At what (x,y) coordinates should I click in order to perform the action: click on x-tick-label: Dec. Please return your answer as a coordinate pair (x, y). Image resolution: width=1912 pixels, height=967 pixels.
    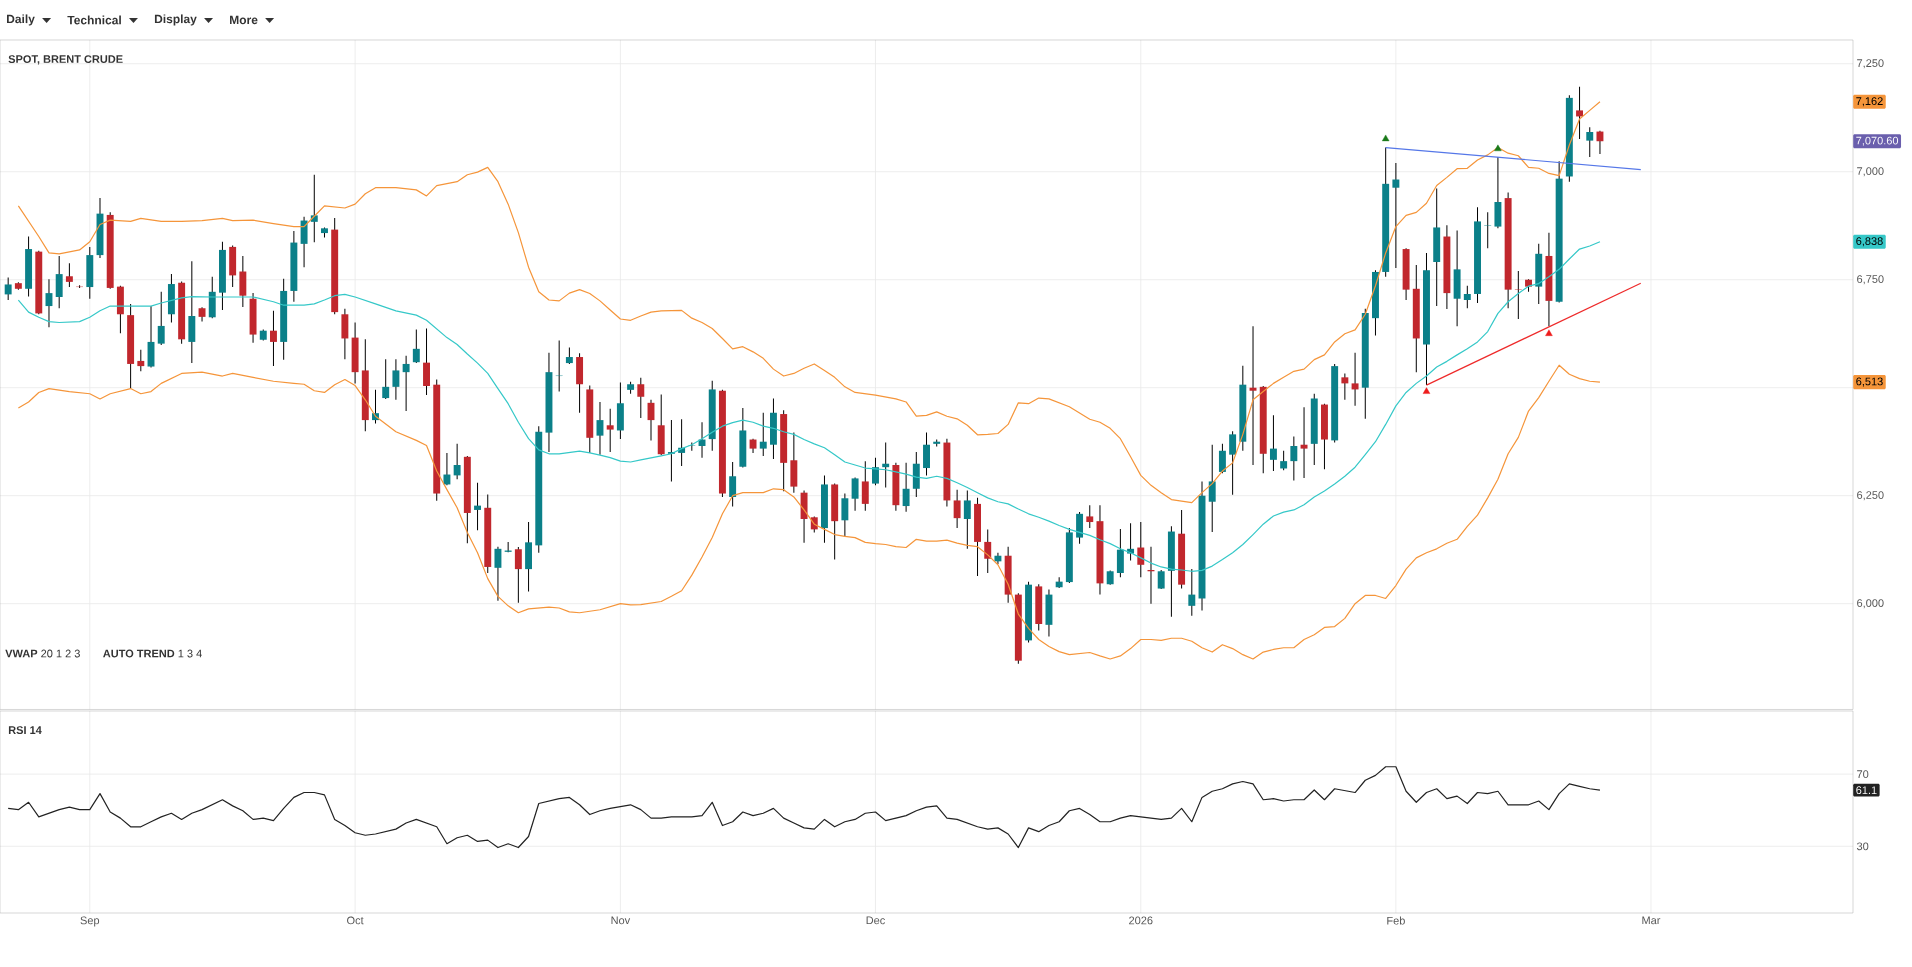
    Looking at the image, I should click on (875, 920).